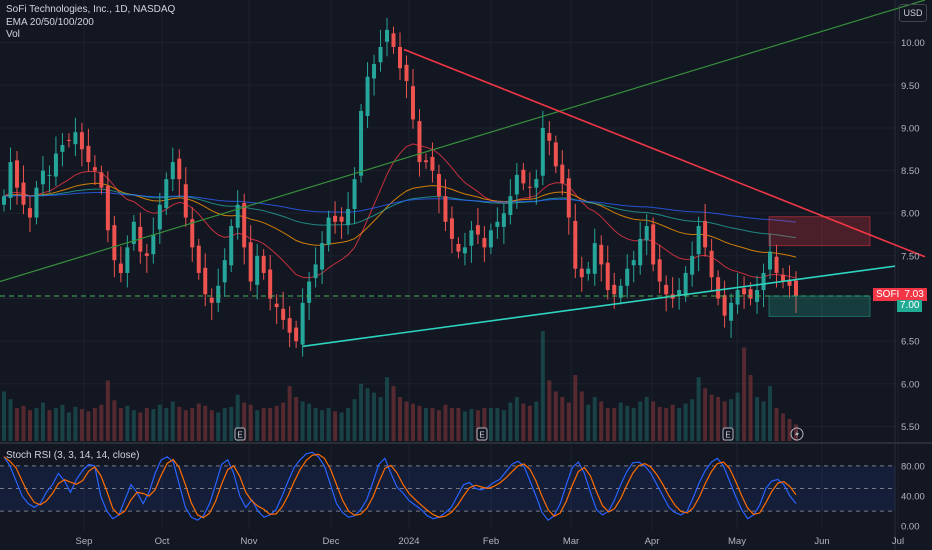  What do you see at coordinates (910, 128) in the screenshot?
I see `price-tick-label: 9.00` at bounding box center [910, 128].